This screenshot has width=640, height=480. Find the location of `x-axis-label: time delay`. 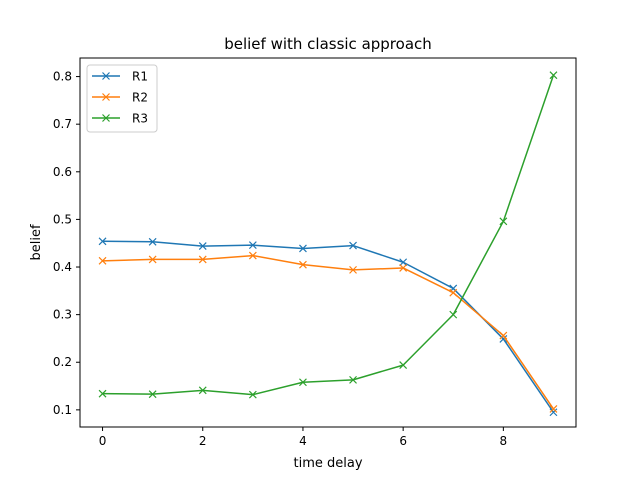

x-axis-label: time delay is located at coordinates (327, 463).